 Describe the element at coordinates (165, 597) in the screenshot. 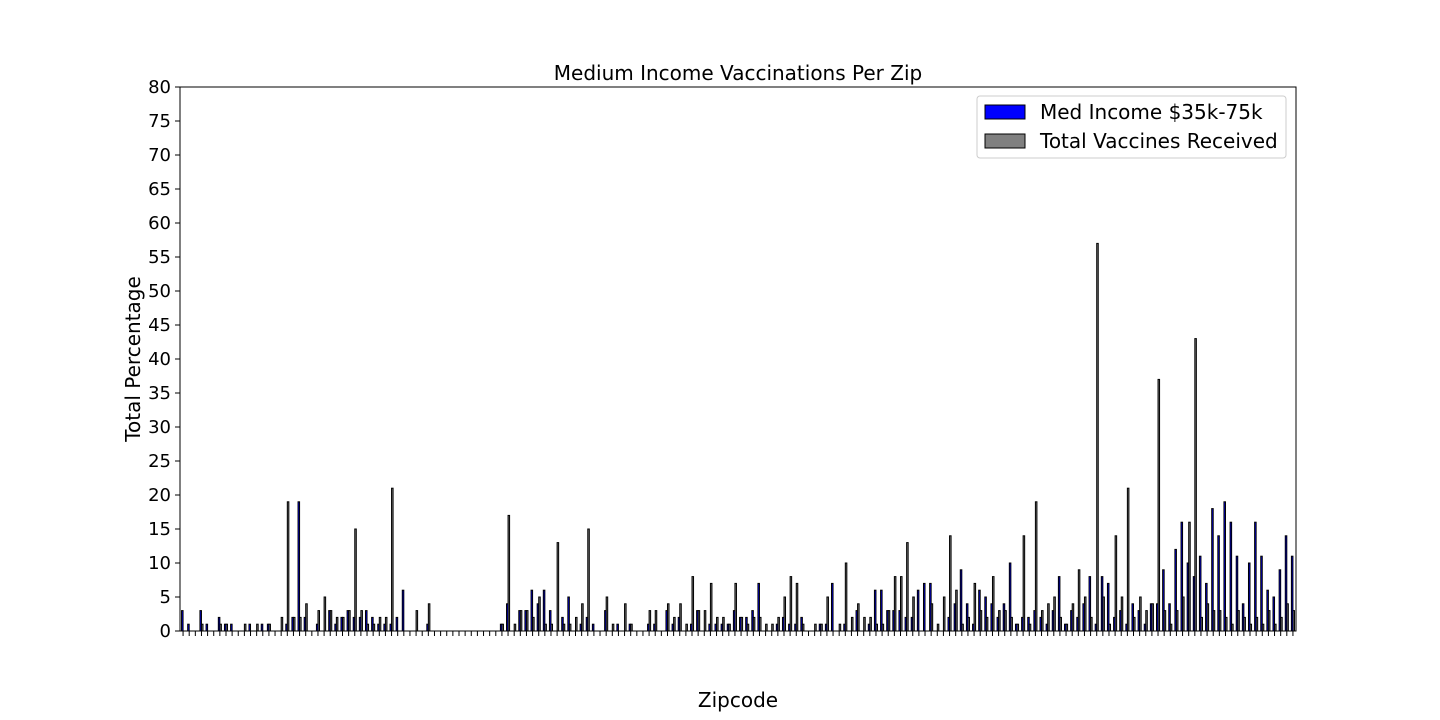

I see `y-tick-label: 5` at that location.